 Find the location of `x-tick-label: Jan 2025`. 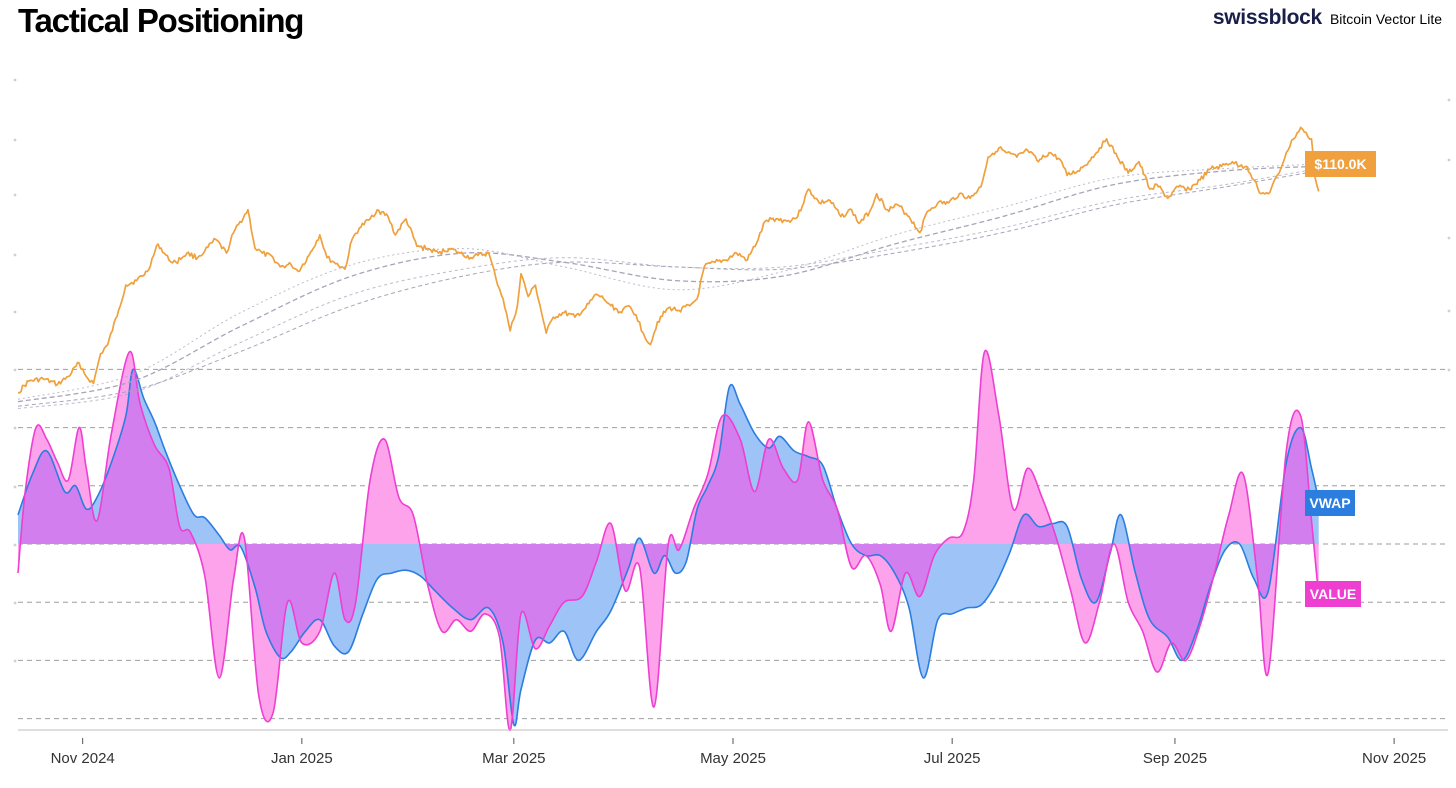

x-tick-label: Jan 2025 is located at coordinates (302, 758).